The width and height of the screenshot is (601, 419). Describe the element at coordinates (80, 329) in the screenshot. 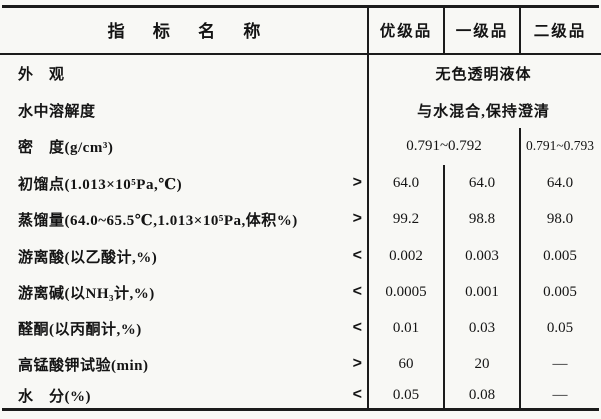

I see `row-label: 醛酮(以丙酮计,%)` at that location.